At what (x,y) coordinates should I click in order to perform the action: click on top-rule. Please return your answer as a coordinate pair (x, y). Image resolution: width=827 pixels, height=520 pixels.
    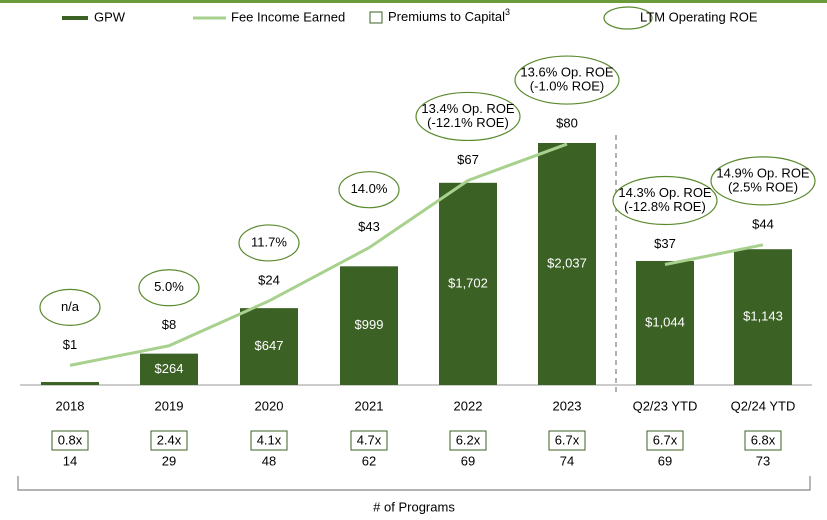
    Looking at the image, I should click on (413, 1).